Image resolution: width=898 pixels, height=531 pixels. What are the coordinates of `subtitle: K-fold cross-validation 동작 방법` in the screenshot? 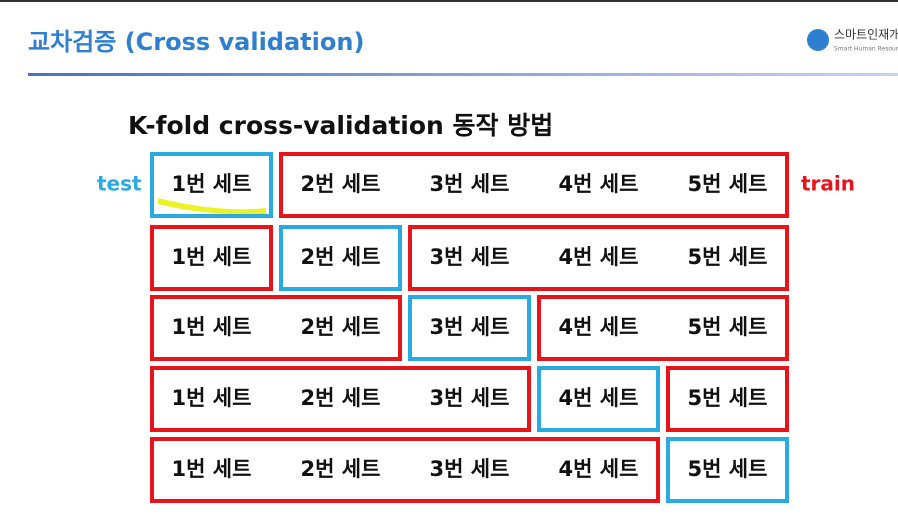 It's located at (340, 125).